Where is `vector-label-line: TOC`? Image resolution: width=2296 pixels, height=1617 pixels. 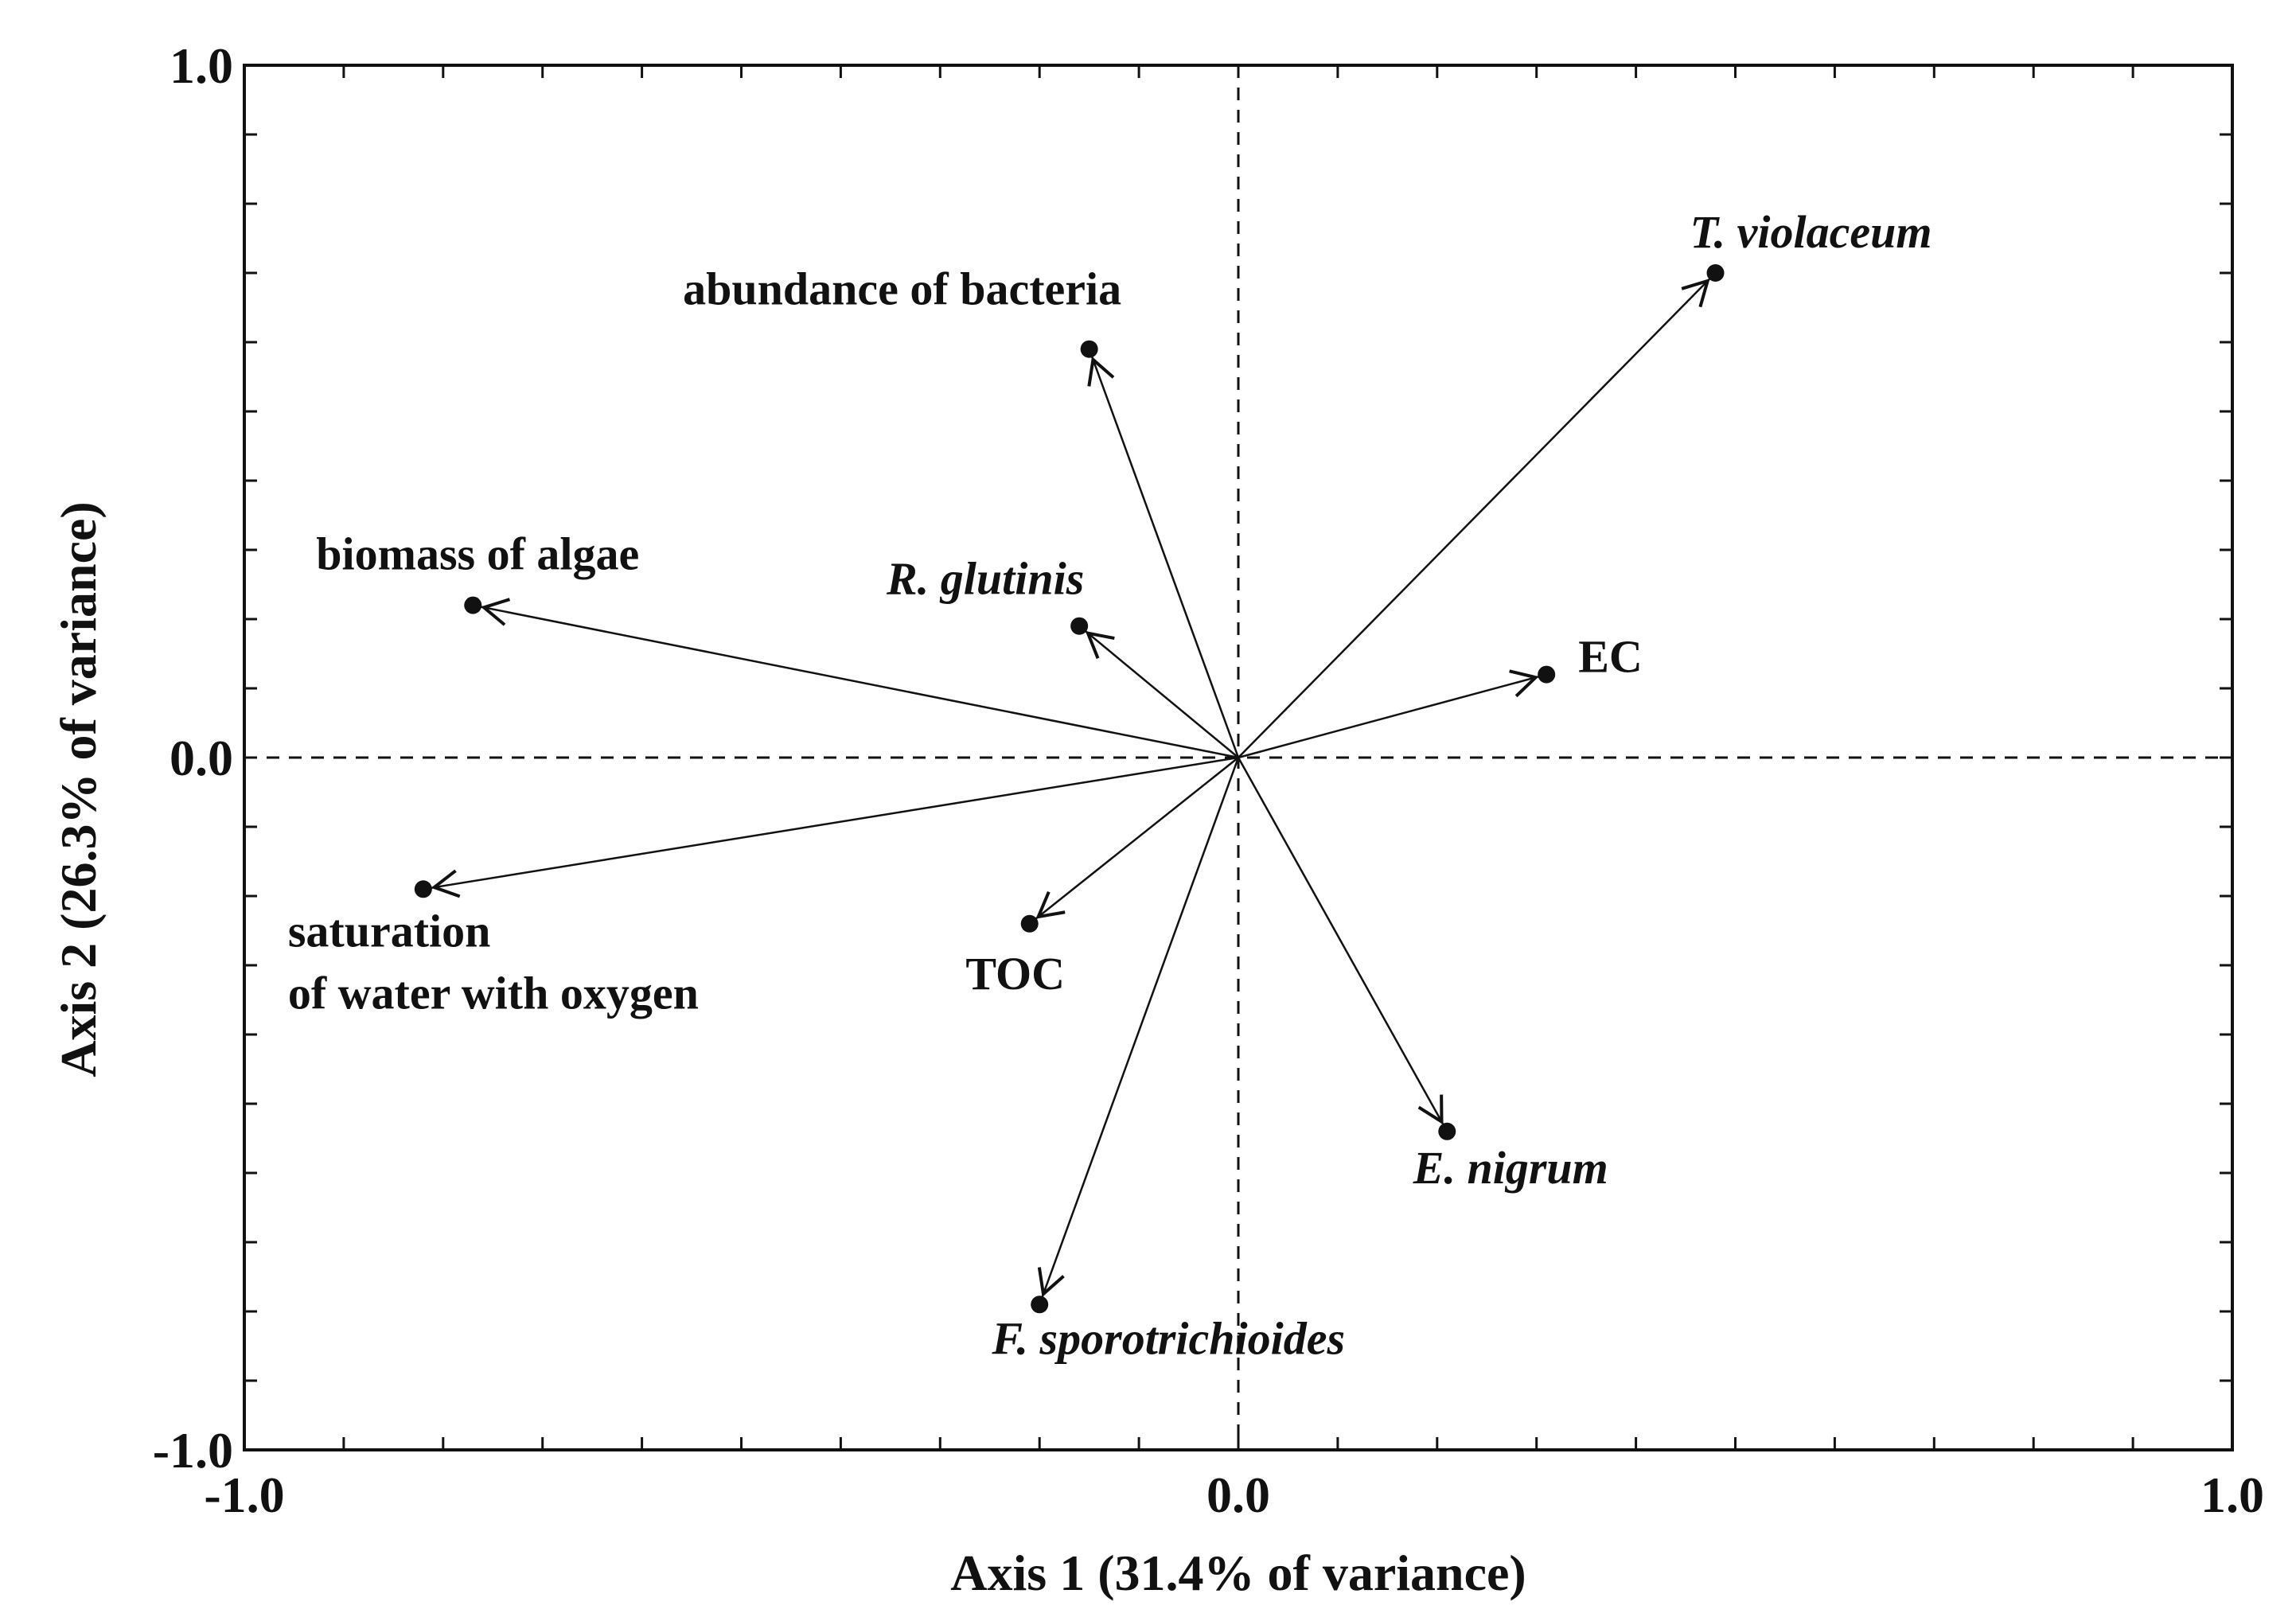 vector-label-line: TOC is located at coordinates (1015, 973).